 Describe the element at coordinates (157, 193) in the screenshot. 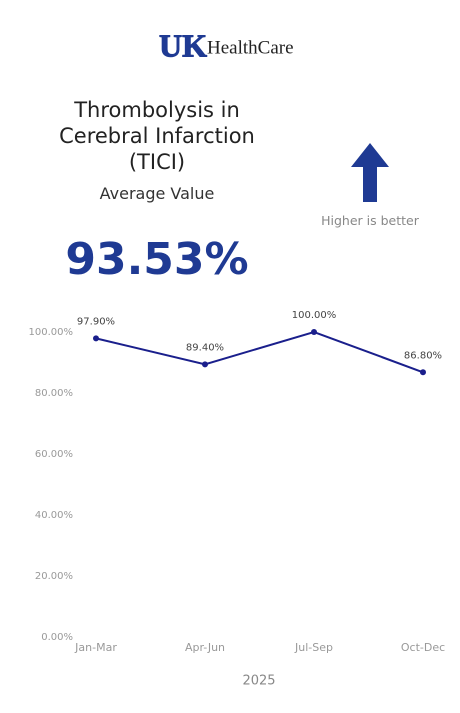

I see `metric-subtitle: Average Value` at that location.